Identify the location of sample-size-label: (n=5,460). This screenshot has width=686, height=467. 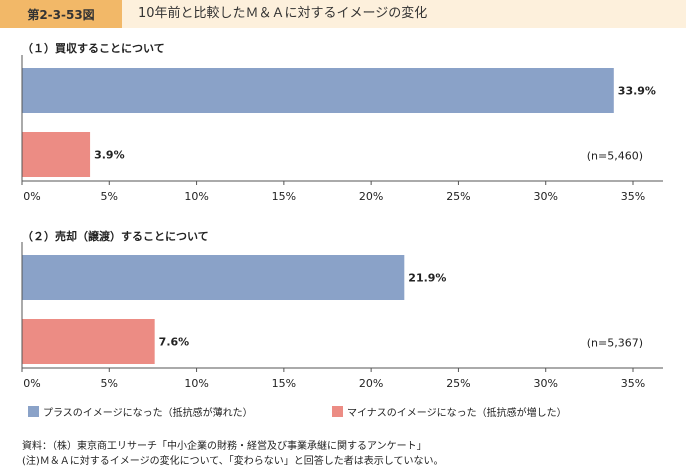
(615, 156).